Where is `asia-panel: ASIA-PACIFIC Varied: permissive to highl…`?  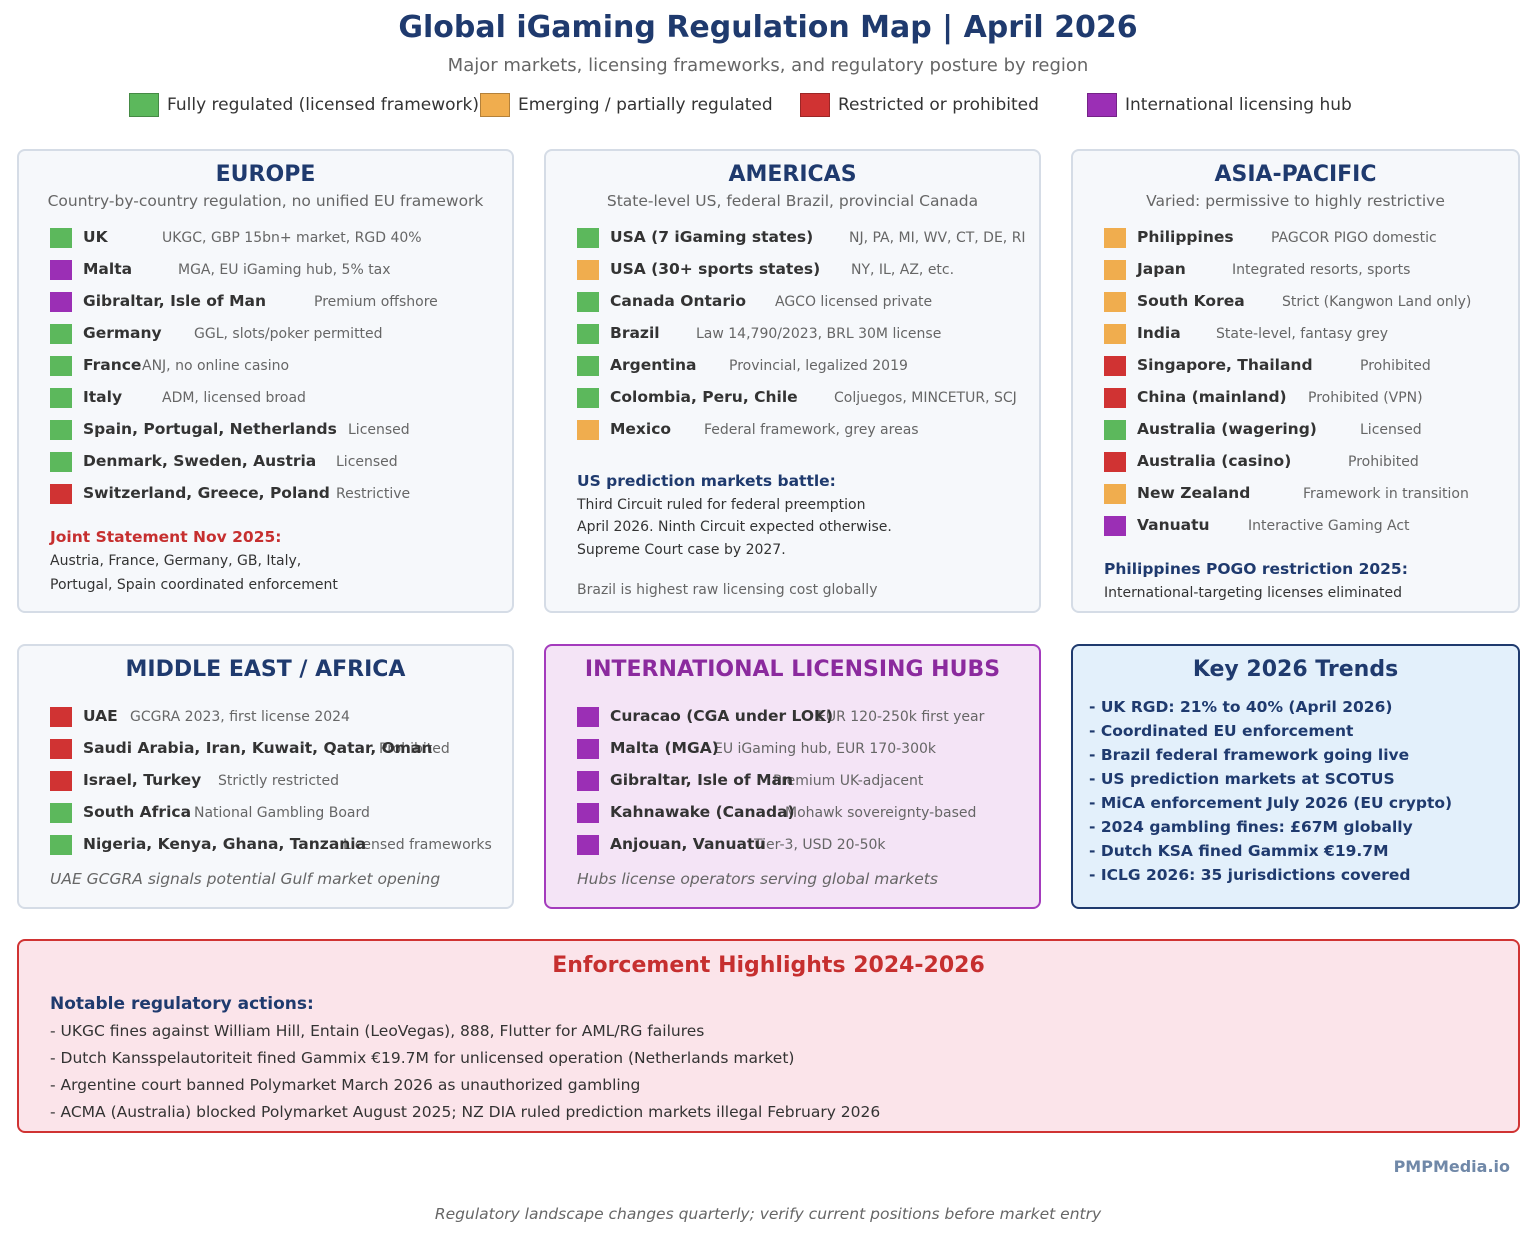
asia-panel: ASIA-PACIFIC Varied: permissive to highl… is located at coordinates (1295, 381).